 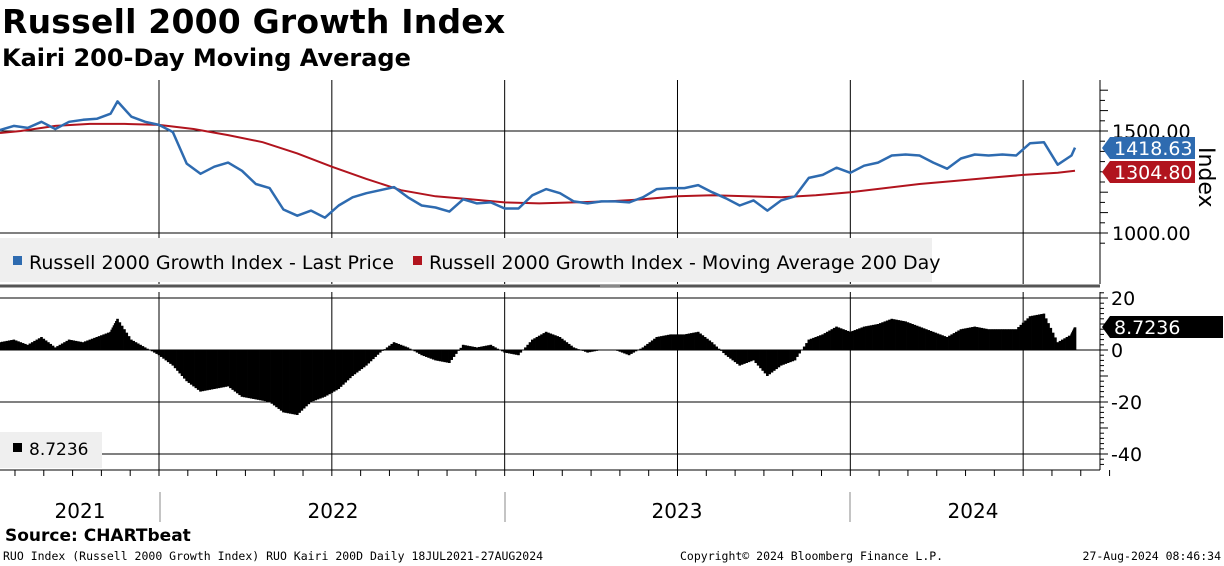 I want to click on x-tick-label-year: 2022, so click(x=333, y=511).